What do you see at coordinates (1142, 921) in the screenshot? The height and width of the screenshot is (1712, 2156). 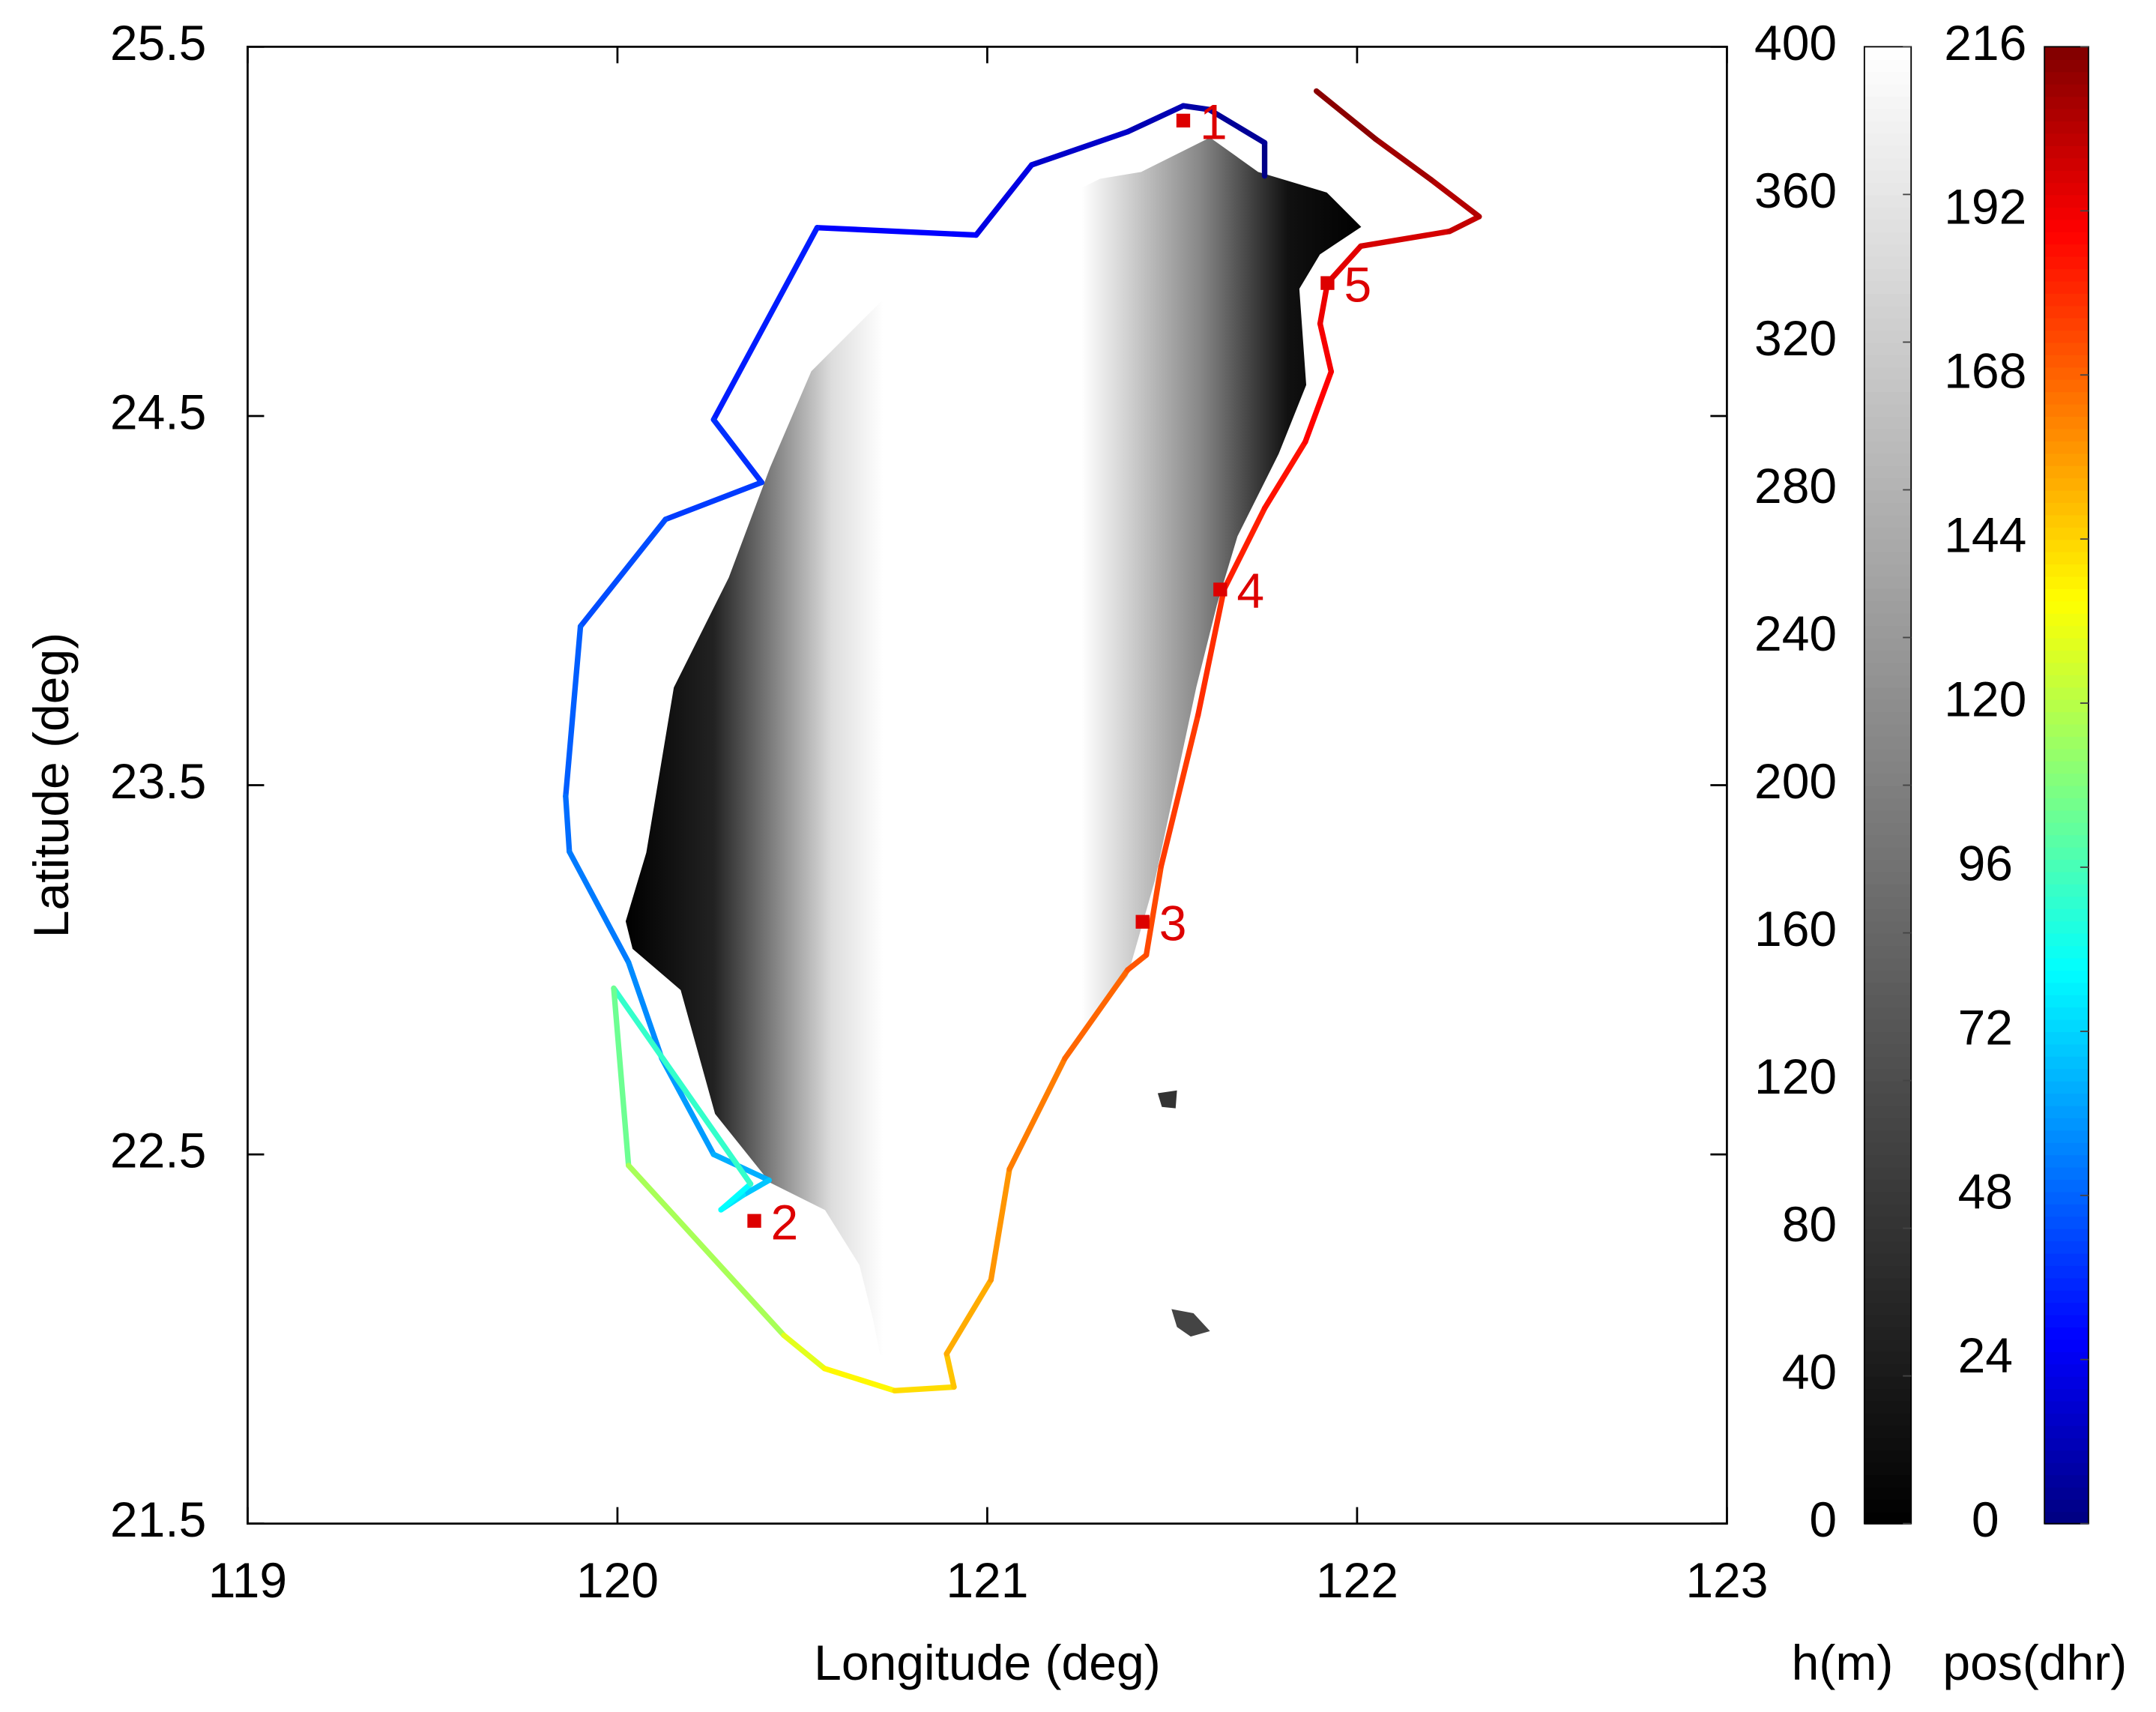 I see `station-marker` at bounding box center [1142, 921].